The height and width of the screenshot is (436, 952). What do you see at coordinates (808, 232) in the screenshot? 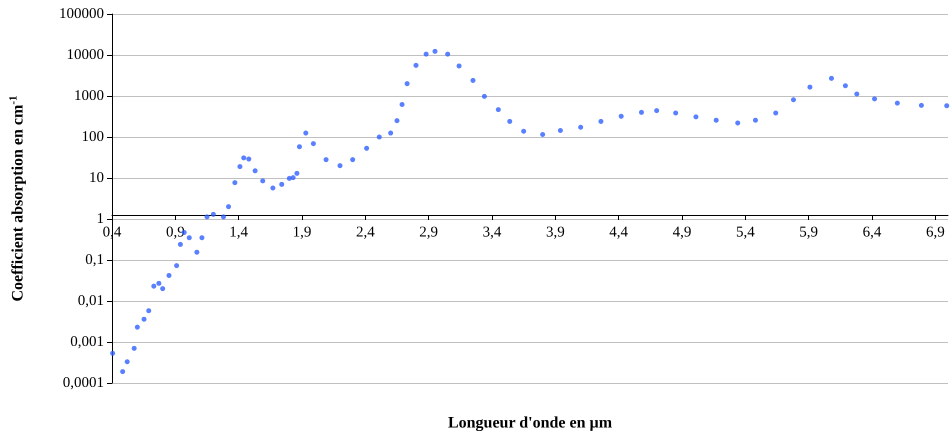
I see `x-tick-label: 5,9` at bounding box center [808, 232].